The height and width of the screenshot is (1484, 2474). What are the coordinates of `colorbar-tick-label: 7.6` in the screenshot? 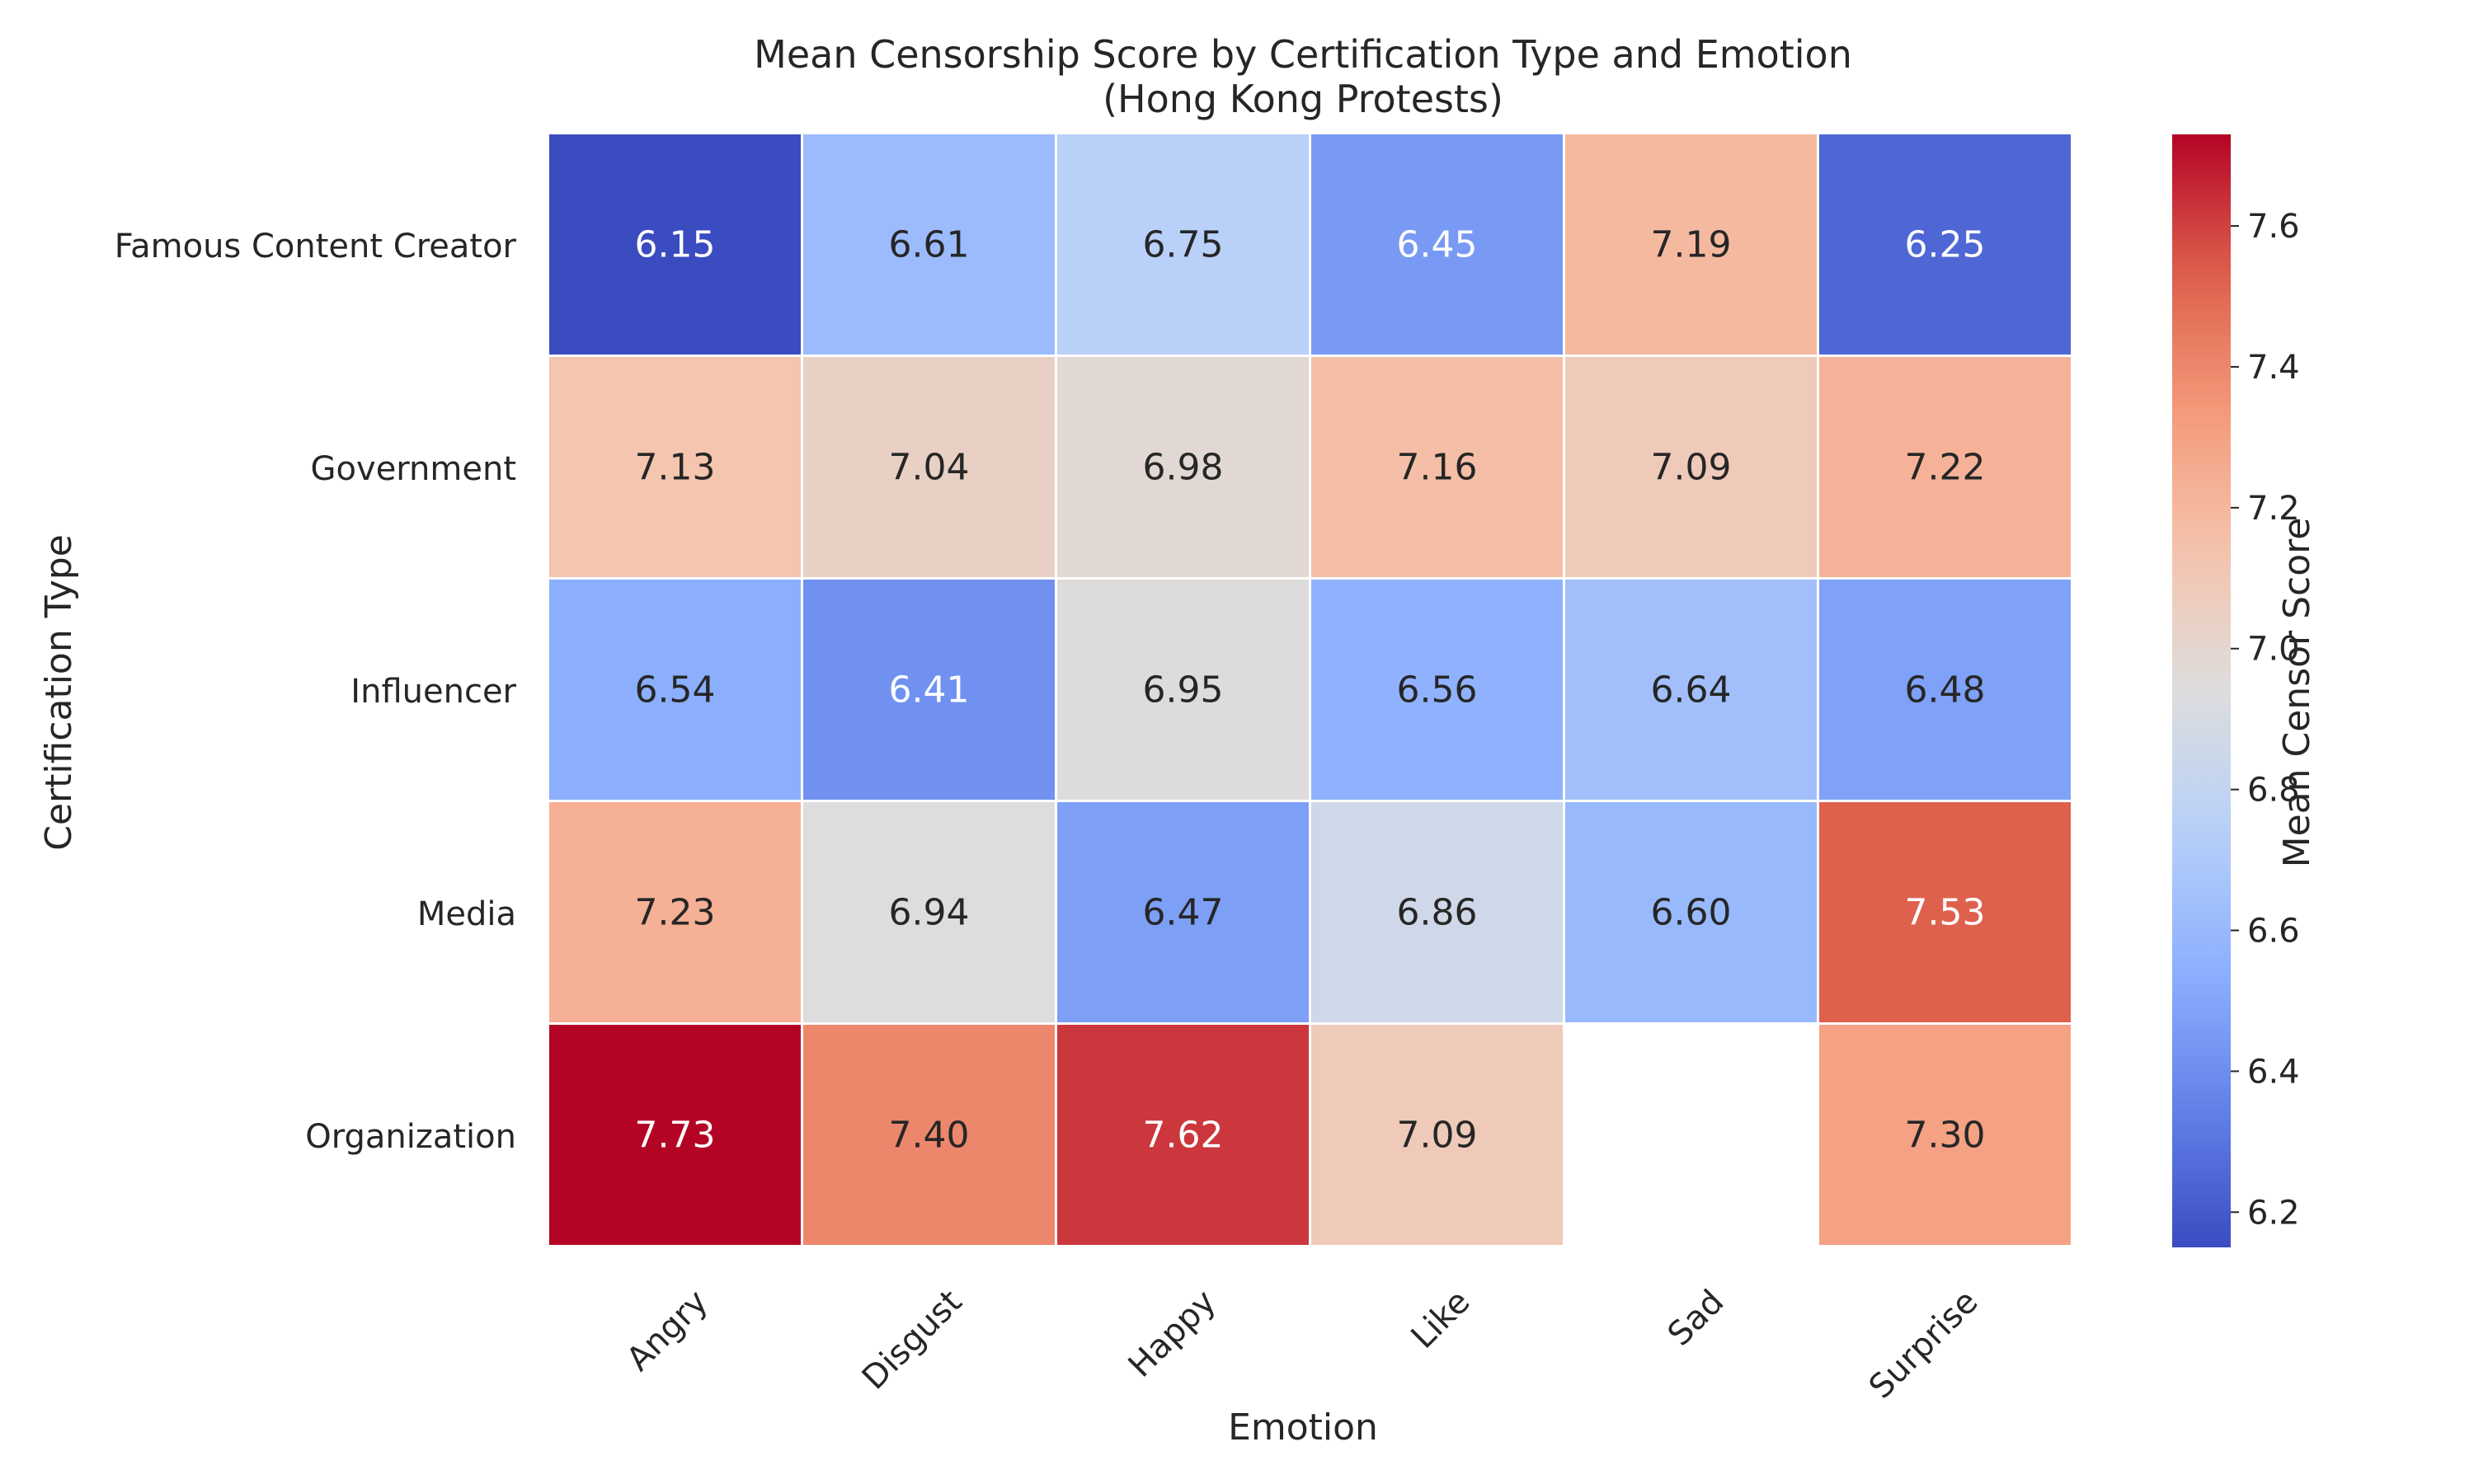 It's located at (2273, 227).